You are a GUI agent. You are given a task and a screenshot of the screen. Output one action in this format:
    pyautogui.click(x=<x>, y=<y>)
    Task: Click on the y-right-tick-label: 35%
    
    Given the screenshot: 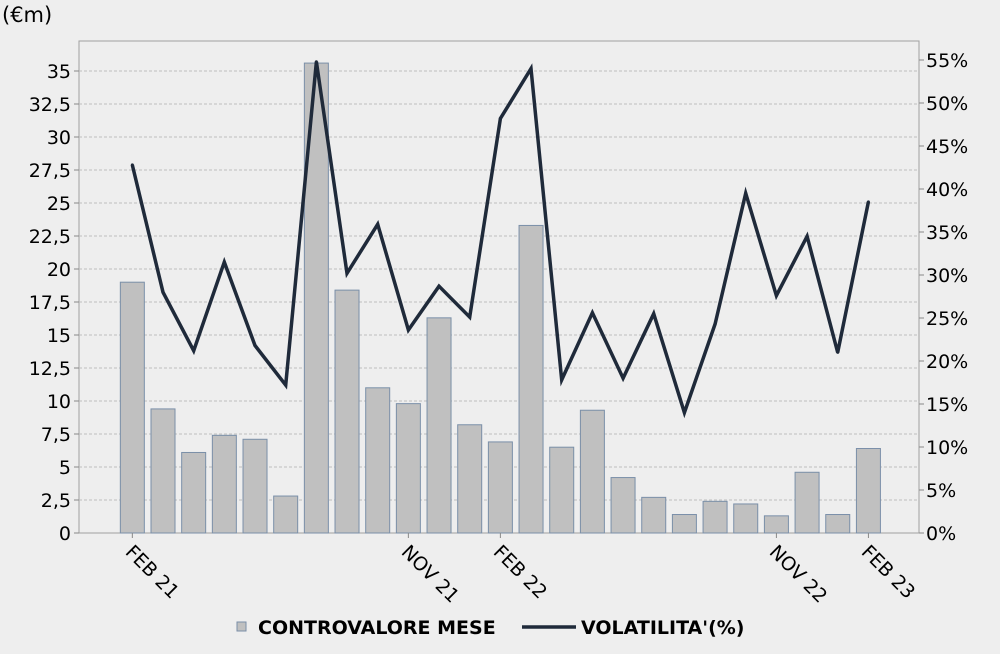 What is the action you would take?
    pyautogui.click(x=947, y=233)
    